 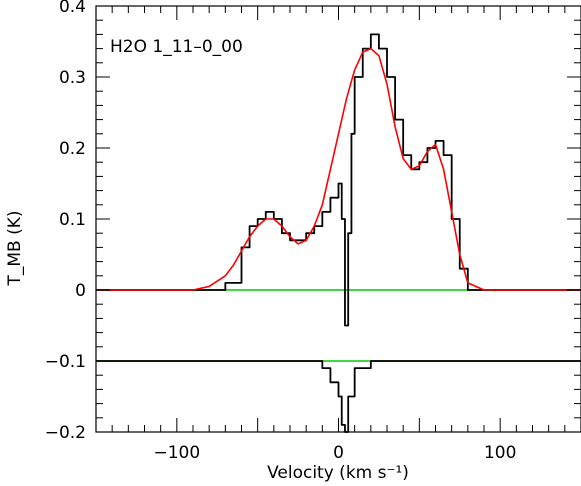 I want to click on x-axis-label: Velocity (km s⁻¹), so click(x=338, y=473).